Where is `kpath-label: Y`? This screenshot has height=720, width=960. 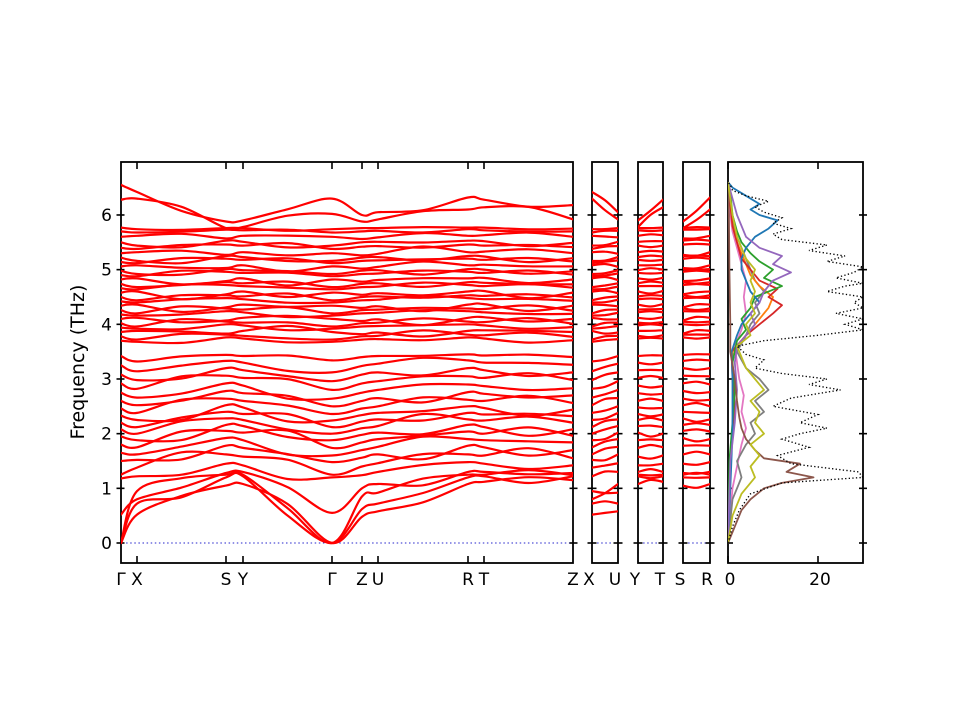 kpath-label: Y is located at coordinates (243, 580).